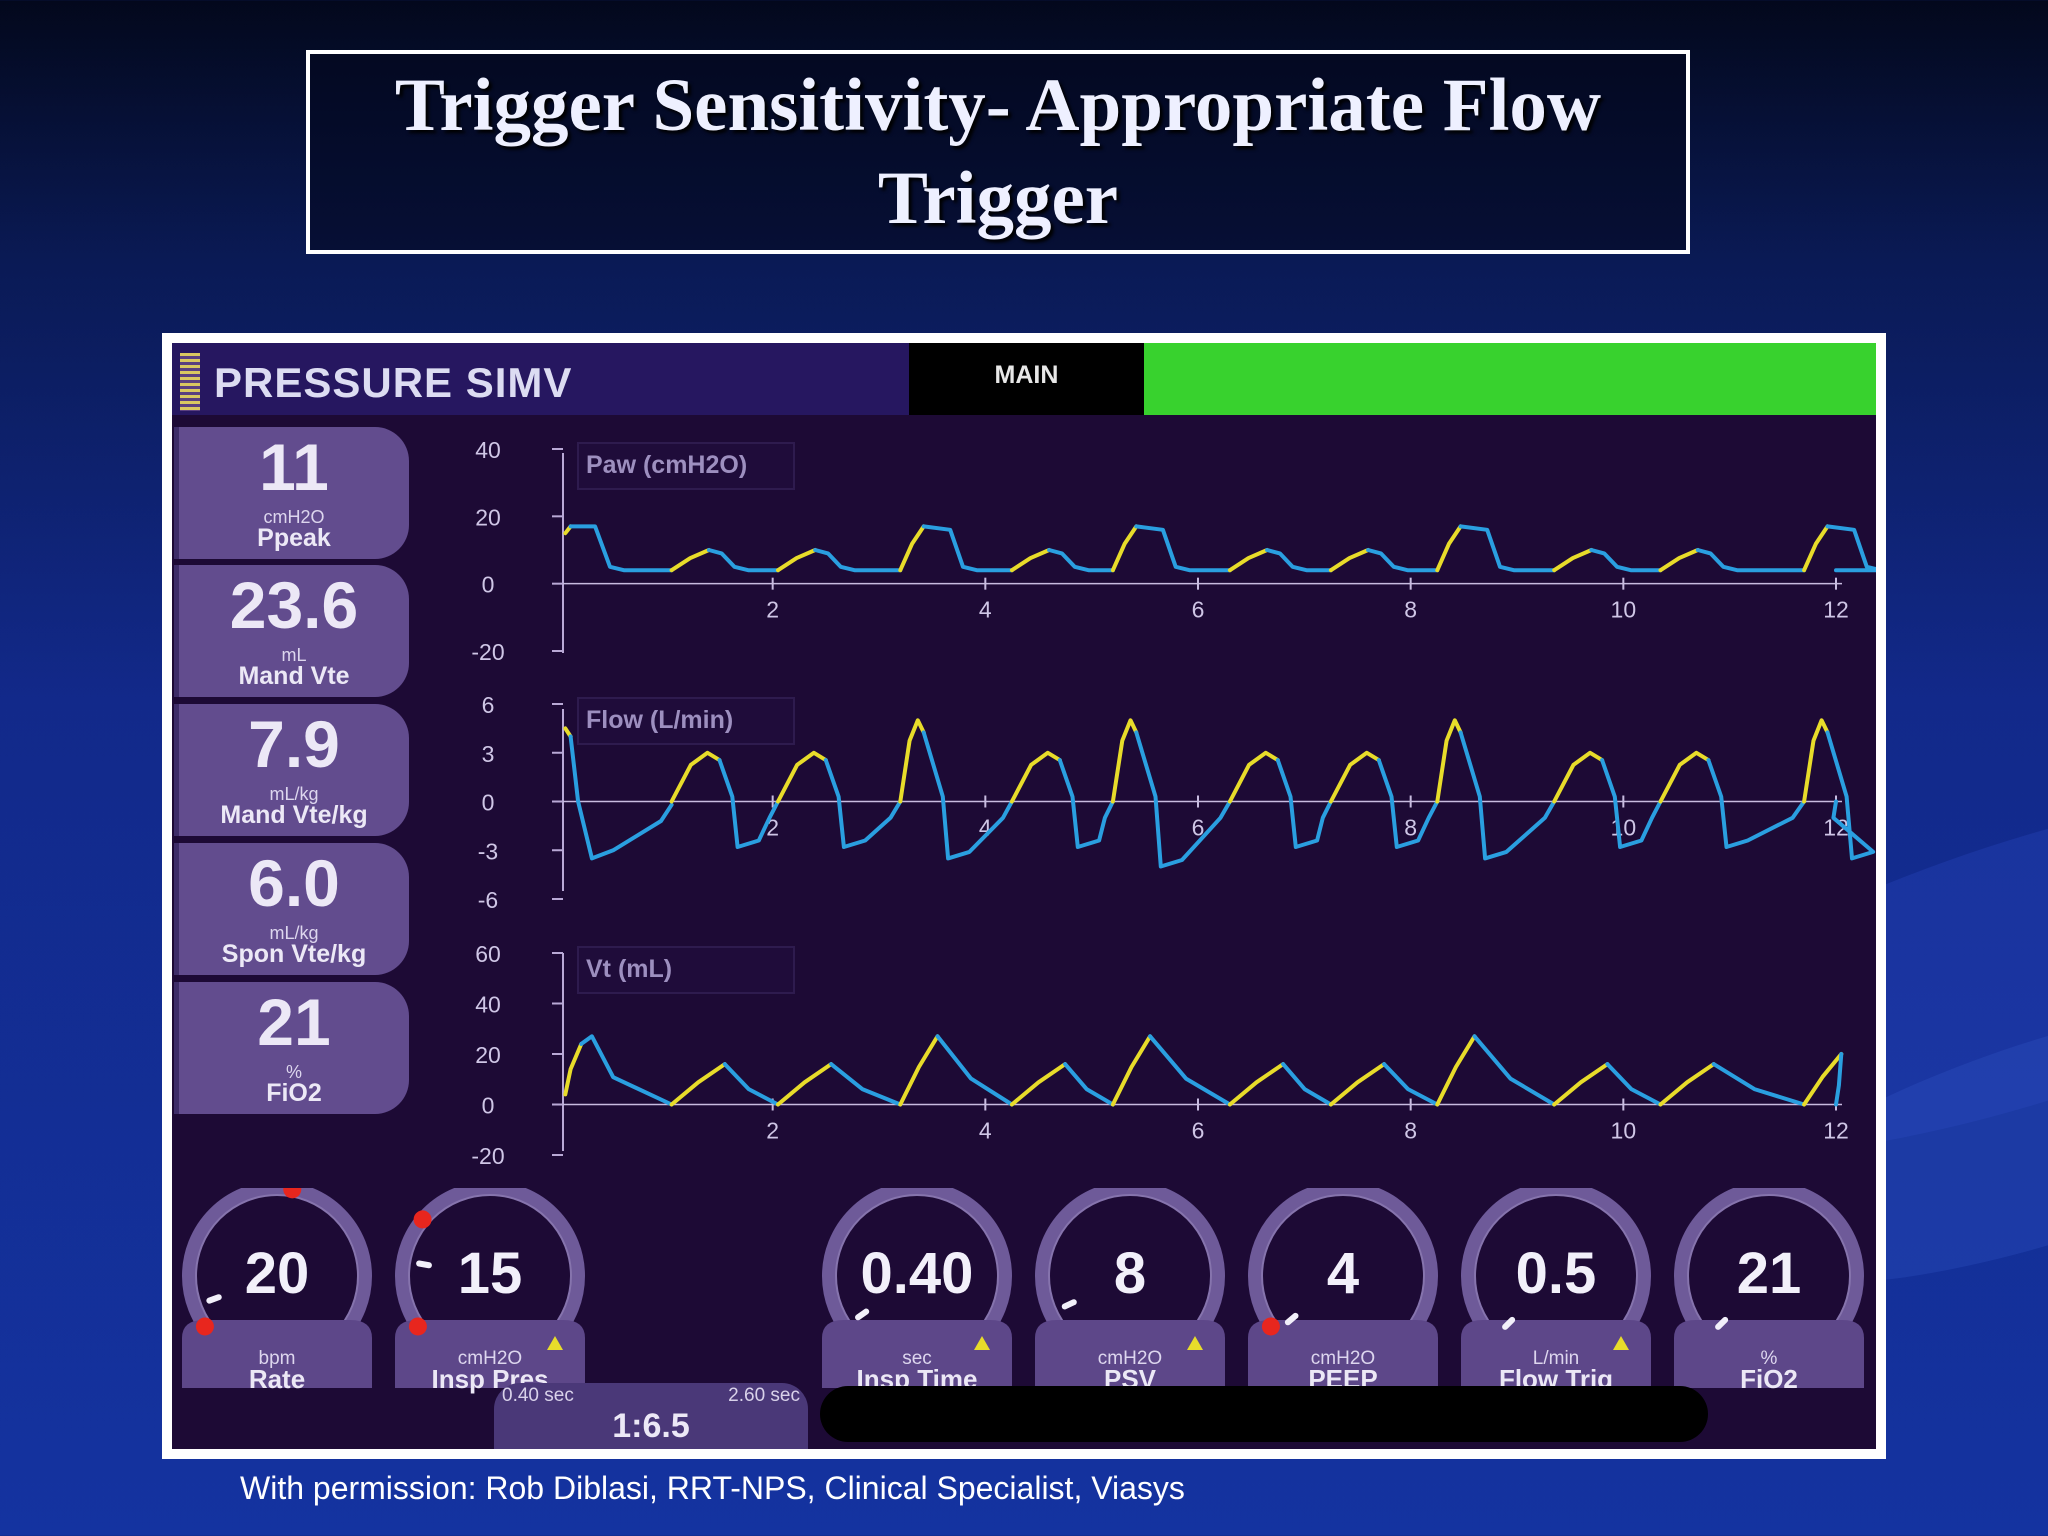 This screenshot has height=1536, width=2048. I want to click on y-tick-label: -20, so click(487, 652).